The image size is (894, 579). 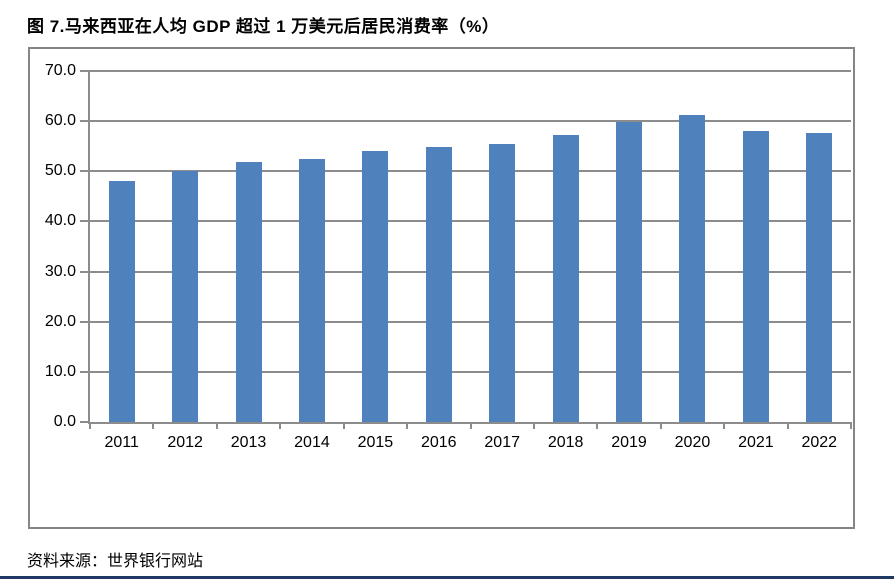 I want to click on source-note: 资料来源：世界银行网站, so click(x=115, y=561).